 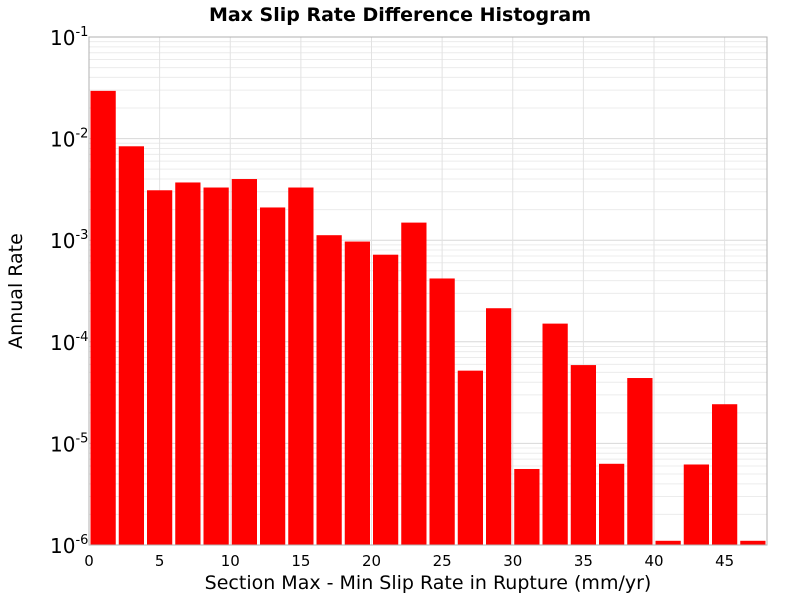 I want to click on y-tick-exponent: -2, so click(x=81, y=134).